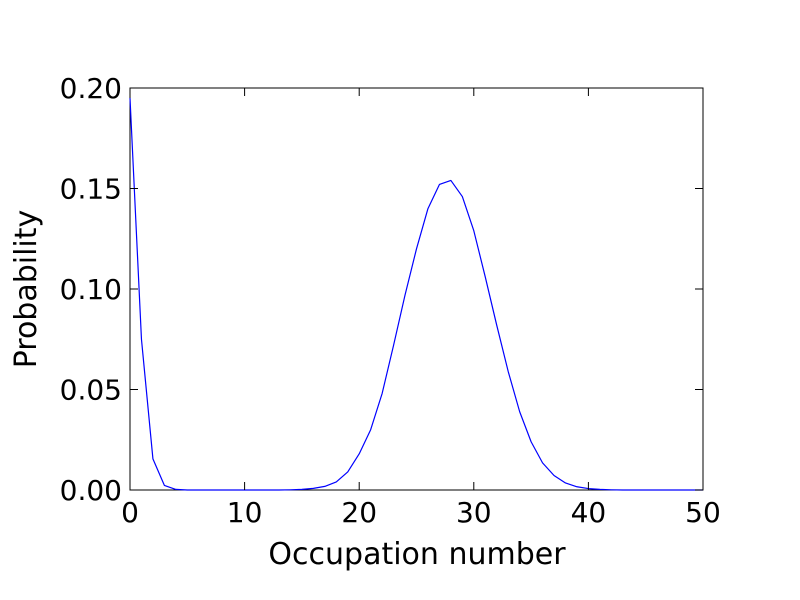  What do you see at coordinates (359, 512) in the screenshot?
I see `x-tick-label: 20` at bounding box center [359, 512].